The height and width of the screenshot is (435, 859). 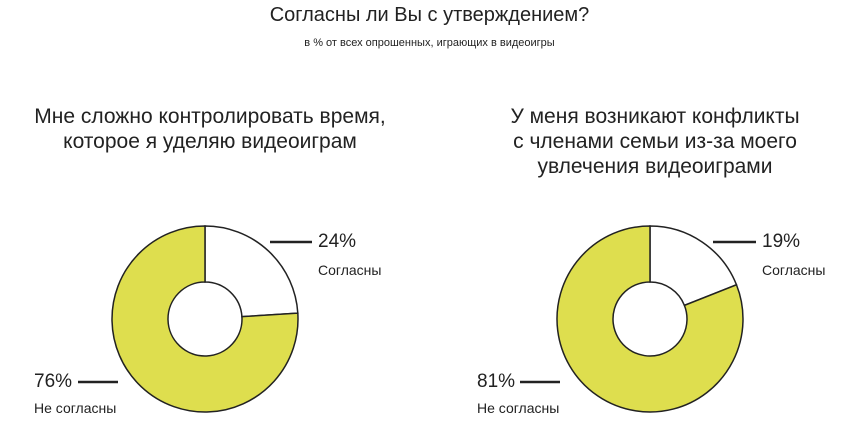 I want to click on data-label-disagree-1: 76%, so click(x=53, y=381).